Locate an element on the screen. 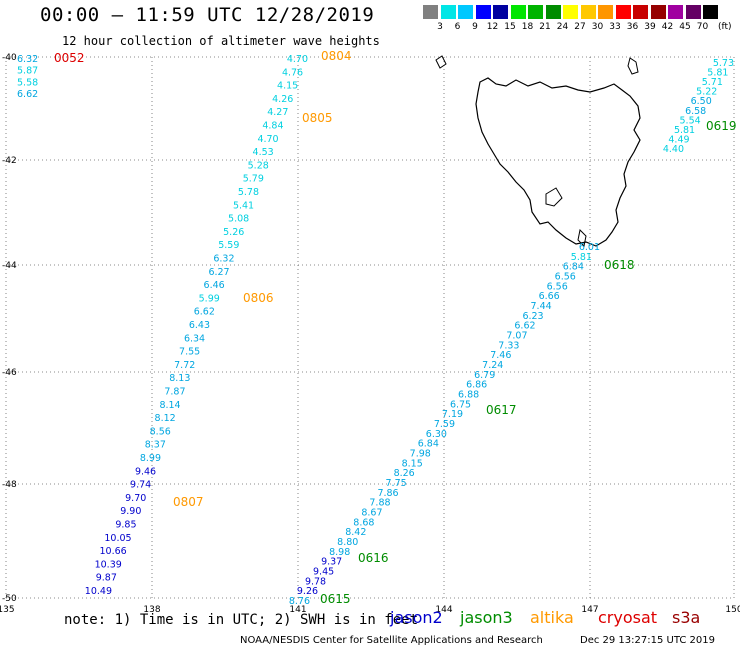 The width and height of the screenshot is (740, 650). swh-value-label: 7.75 is located at coordinates (396, 483).